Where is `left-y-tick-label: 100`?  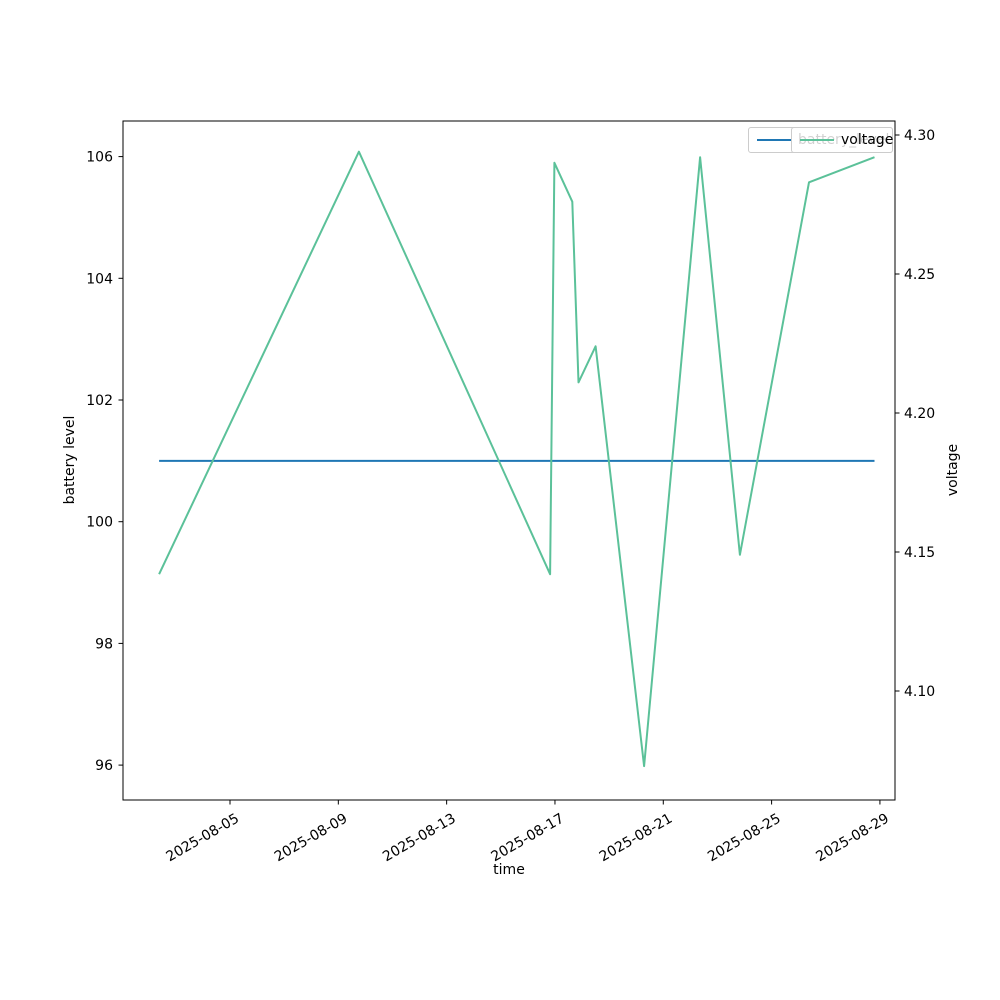
left-y-tick-label: 100 is located at coordinates (99, 523).